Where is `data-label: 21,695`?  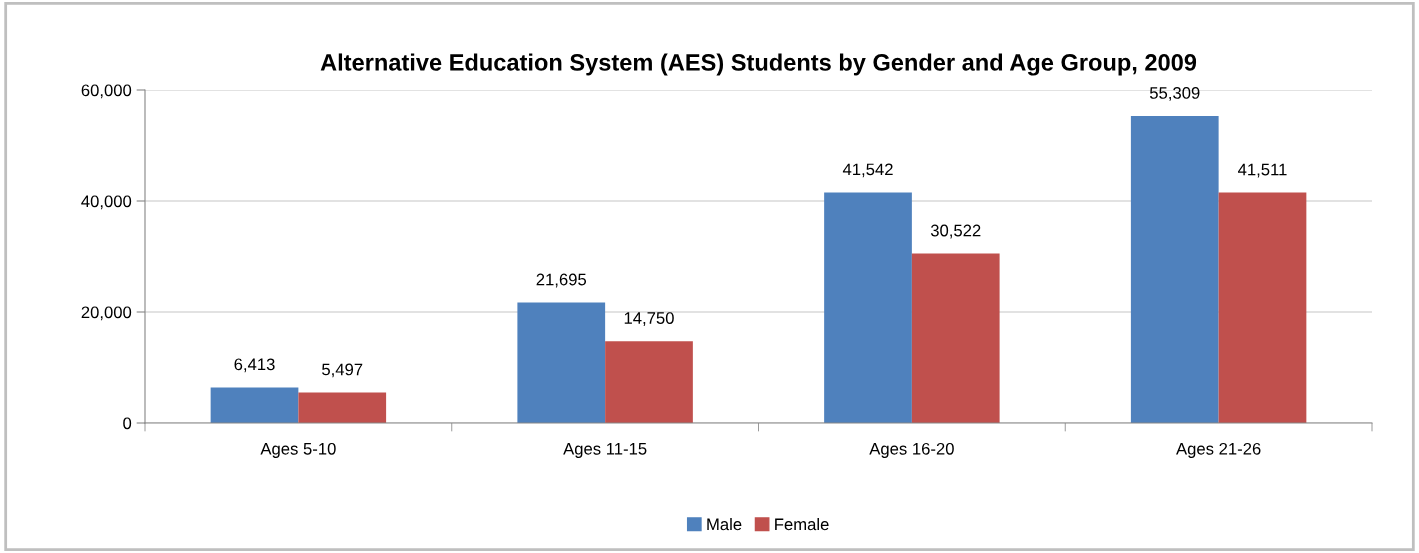 data-label: 21,695 is located at coordinates (561, 280).